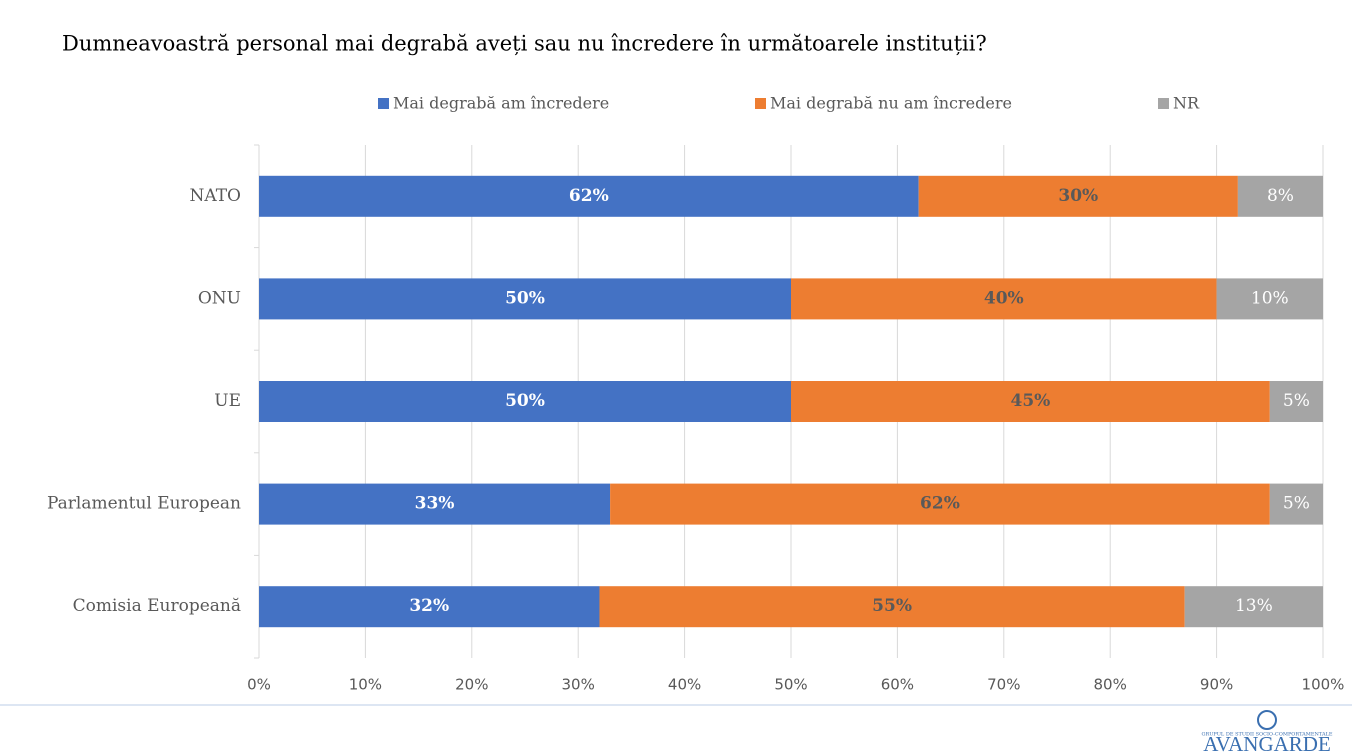 The width and height of the screenshot is (1352, 755). I want to click on value-label: 8%, so click(1280, 196).